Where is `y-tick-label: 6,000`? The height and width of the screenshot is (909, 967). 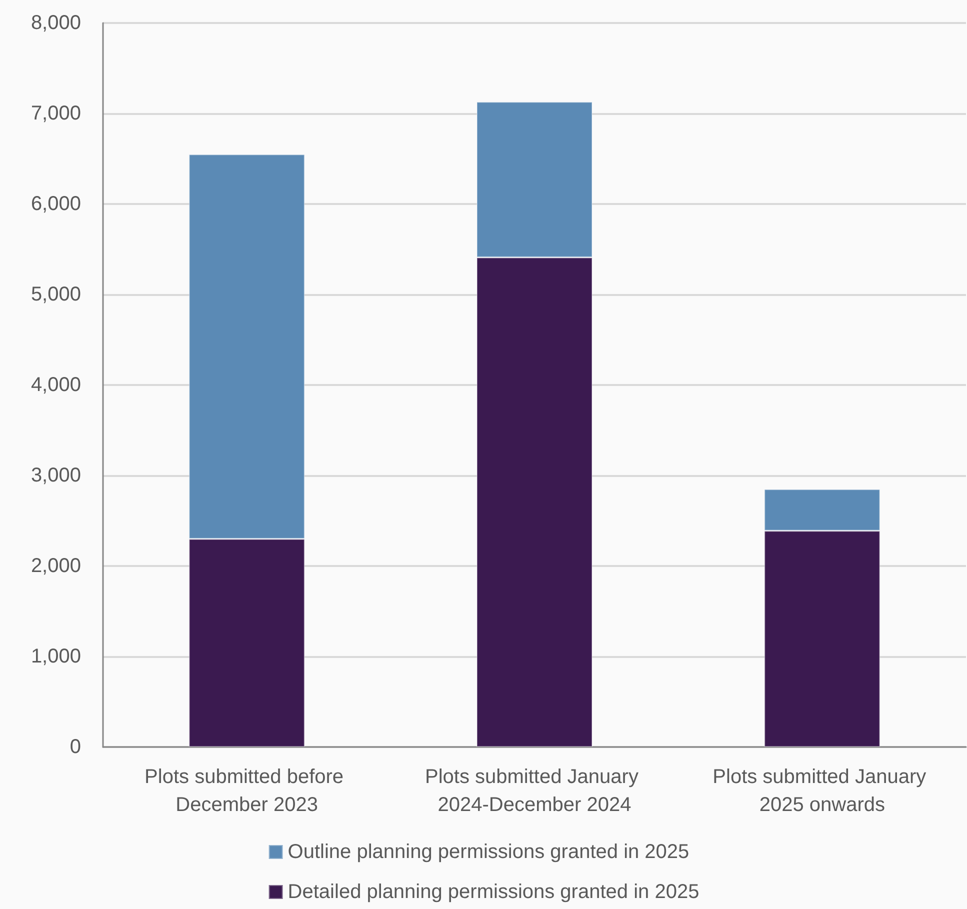
y-tick-label: 6,000 is located at coordinates (55, 204).